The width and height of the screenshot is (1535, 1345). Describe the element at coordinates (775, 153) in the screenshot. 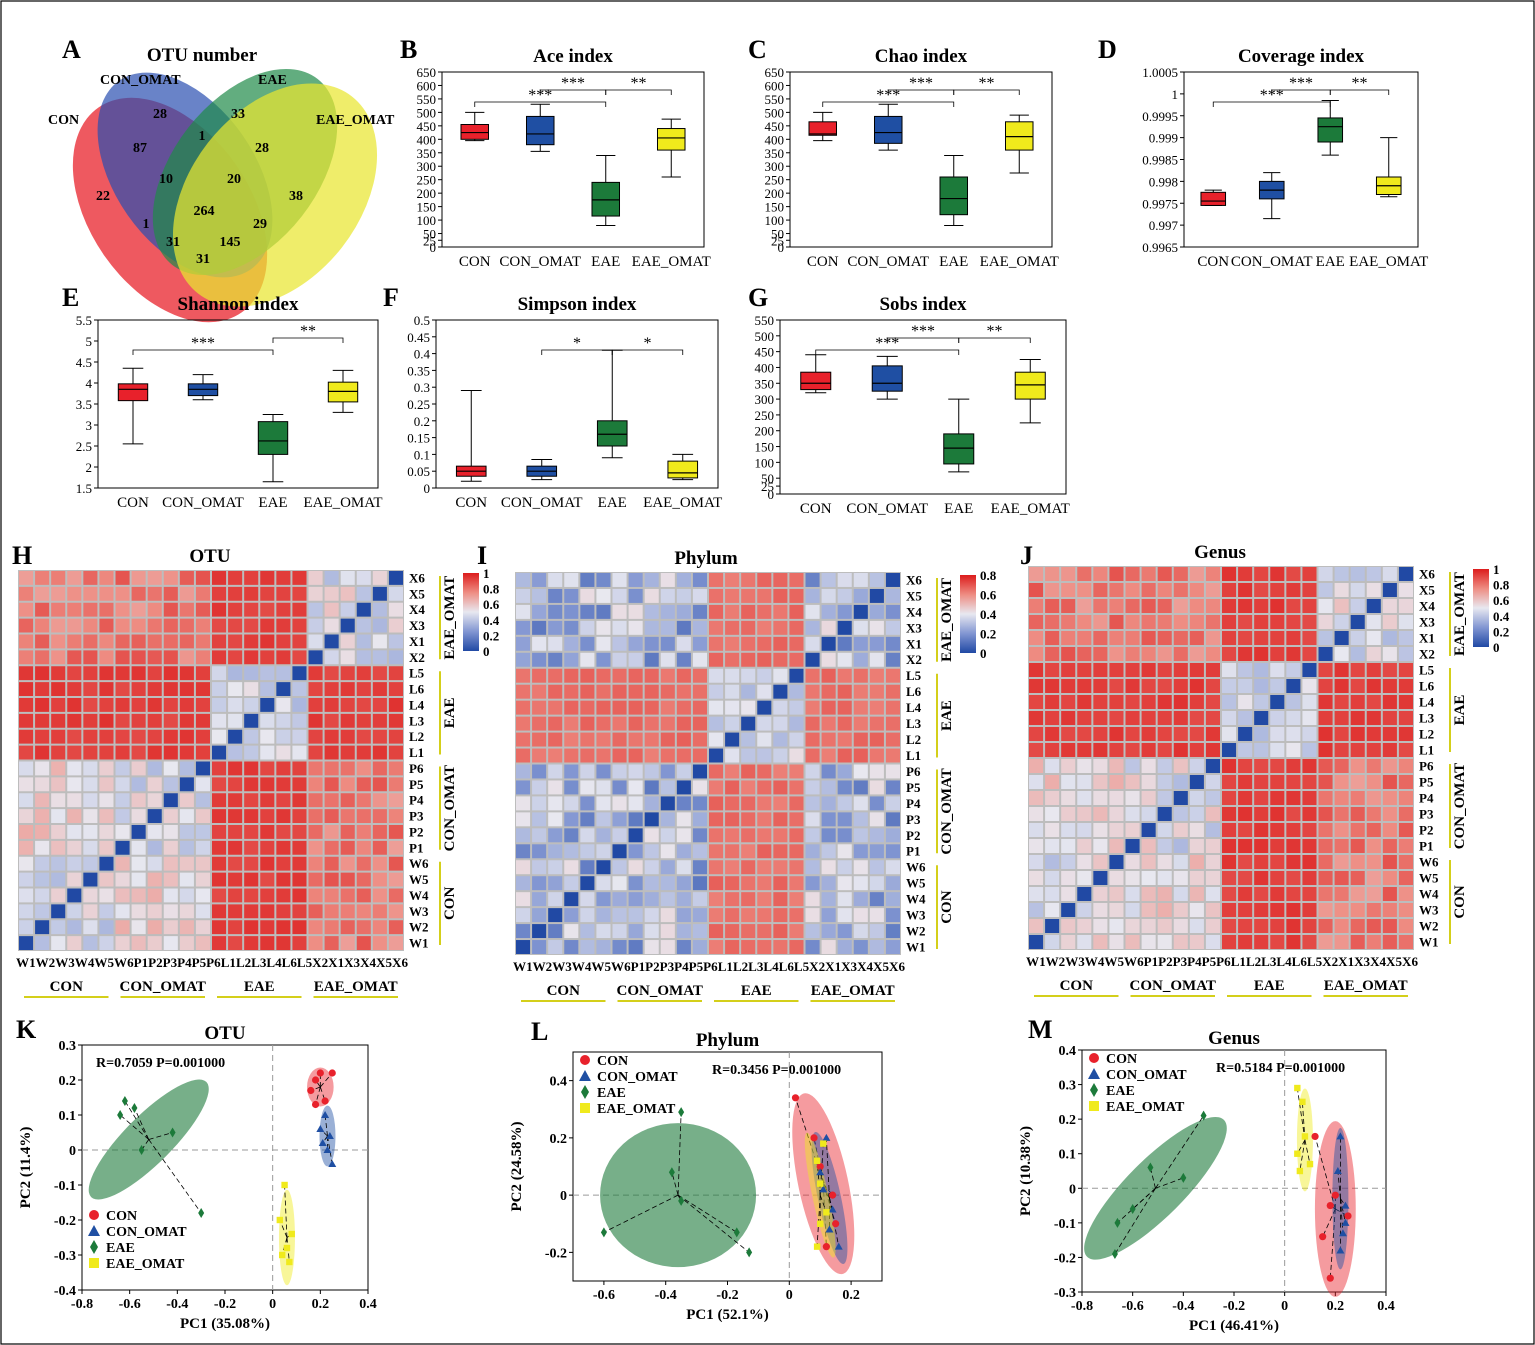

I see `y-tick-label: 350` at that location.